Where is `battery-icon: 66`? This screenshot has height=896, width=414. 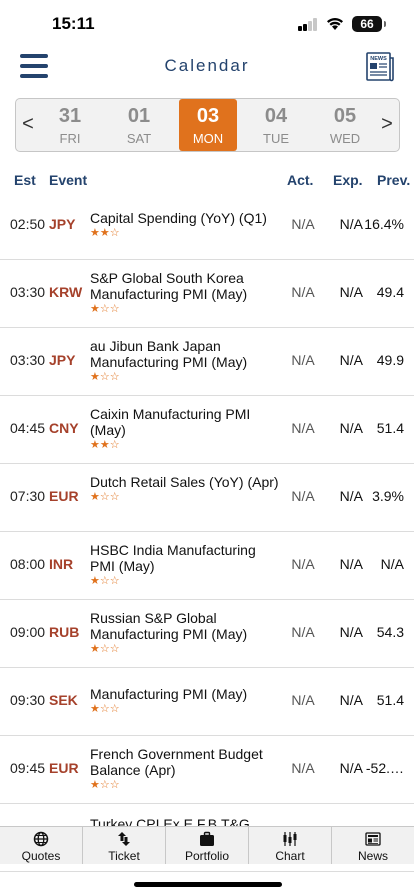 battery-icon: 66 is located at coordinates (369, 24).